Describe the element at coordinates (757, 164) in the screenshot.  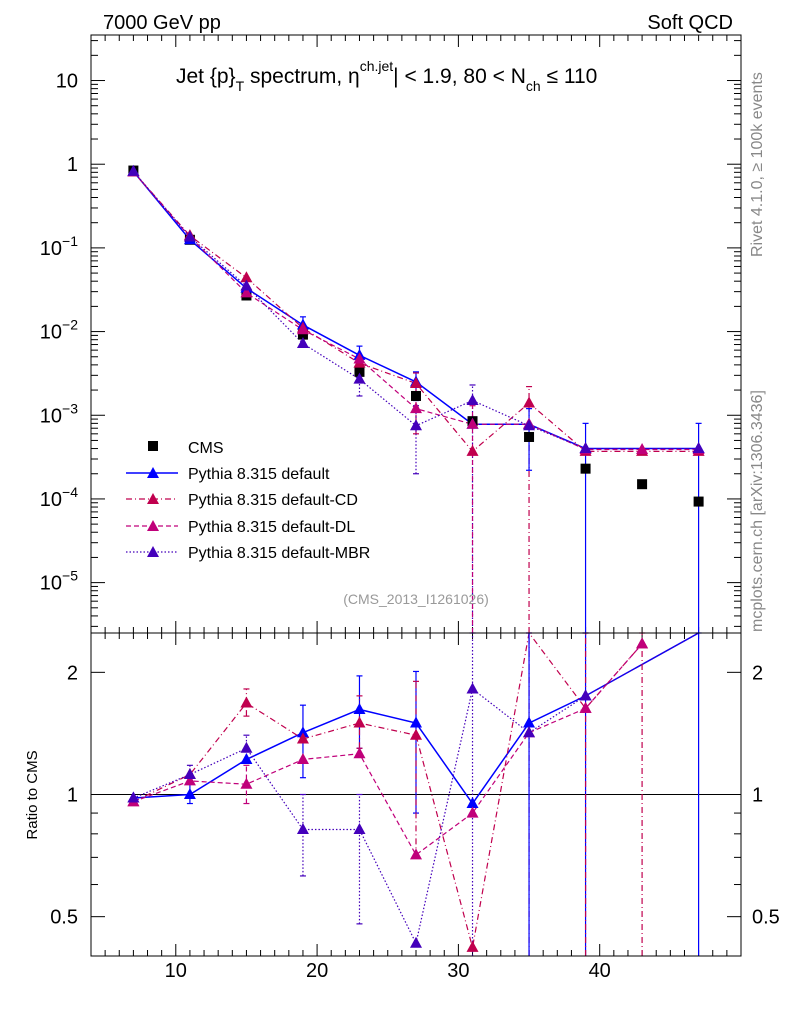
I see `rivet-version-label: Rivet 4.1.0, ≥ 100k events` at that location.